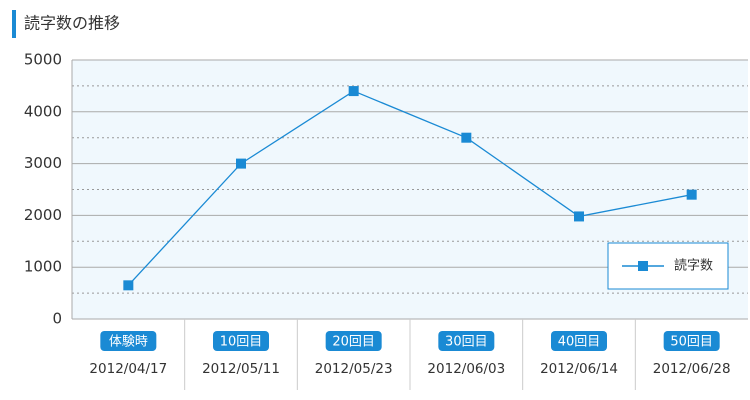 This screenshot has width=750, height=400. I want to click on x-tick-label: 50回目, so click(691, 342).